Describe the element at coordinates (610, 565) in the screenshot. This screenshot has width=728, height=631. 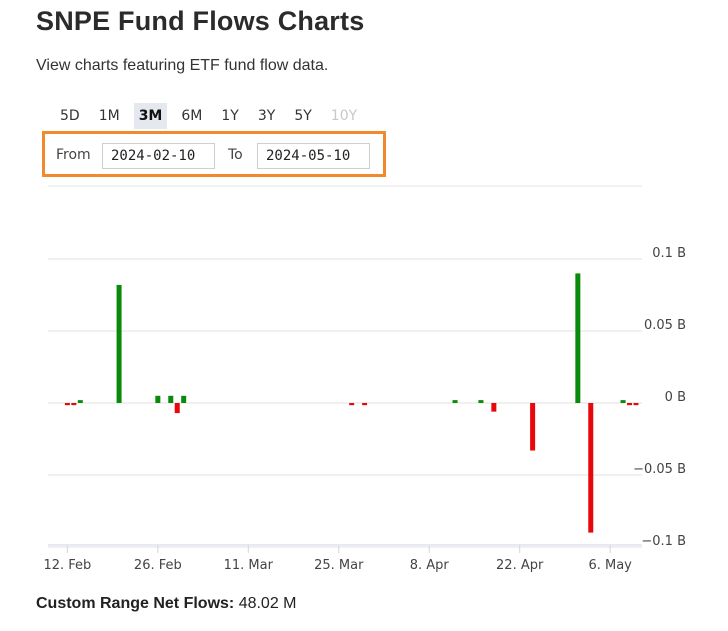
I see `x-tick-label: 6. May` at that location.